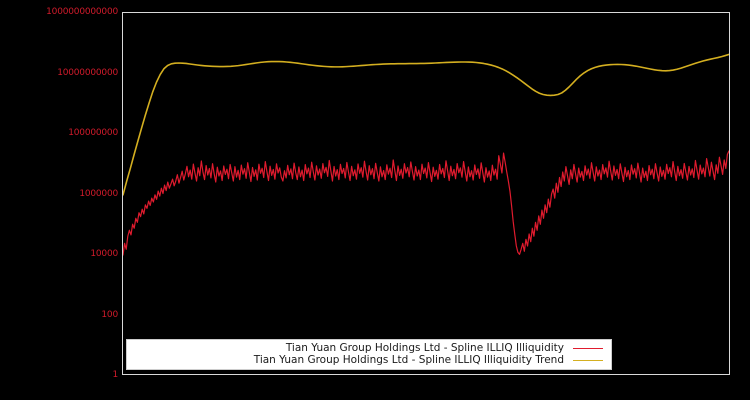  Describe the element at coordinates (588, 348) in the screenshot. I see `legend-swatch-illiquidity` at that location.